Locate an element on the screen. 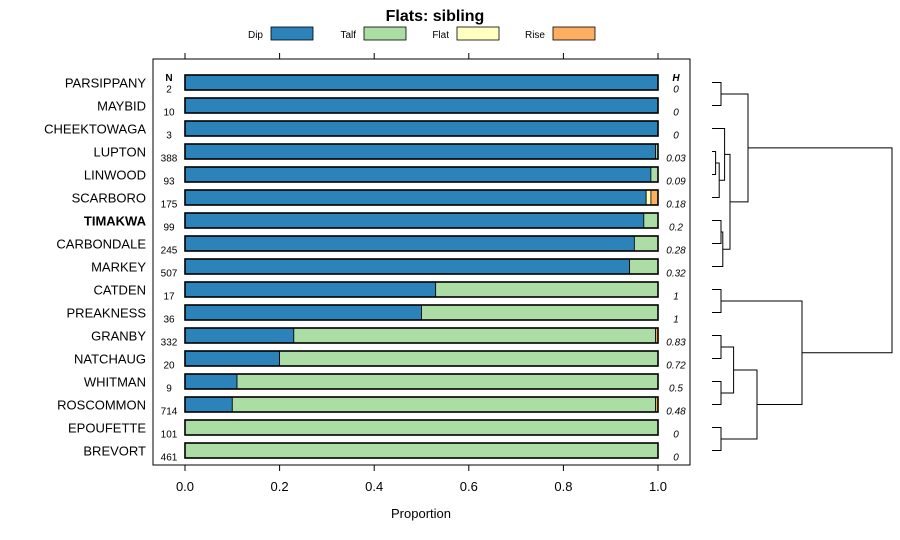 Image resolution: width=900 pixels, height=540 pixels. h-value-natchaug: 0.72 is located at coordinates (676, 366).